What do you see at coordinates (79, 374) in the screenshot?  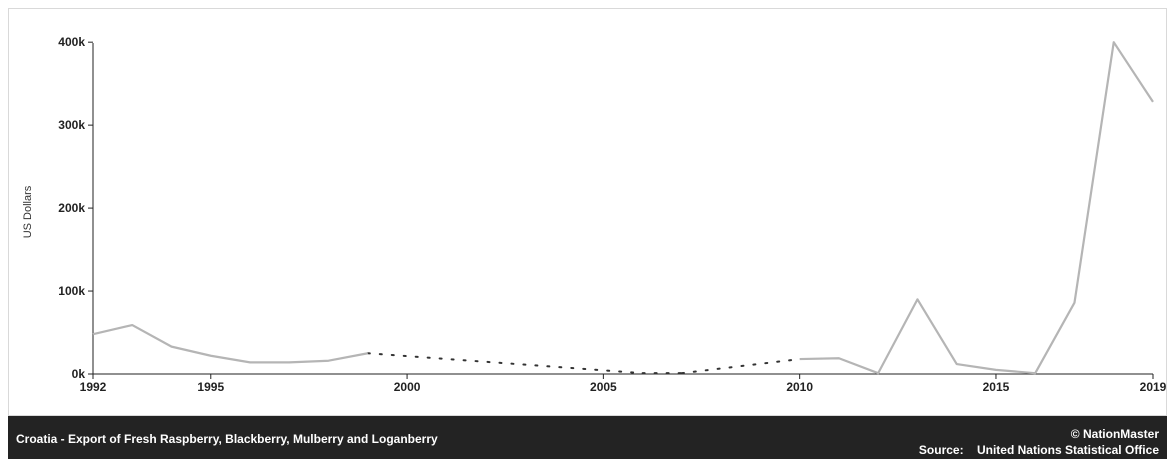 I see `y-tick-label: 0k` at bounding box center [79, 374].